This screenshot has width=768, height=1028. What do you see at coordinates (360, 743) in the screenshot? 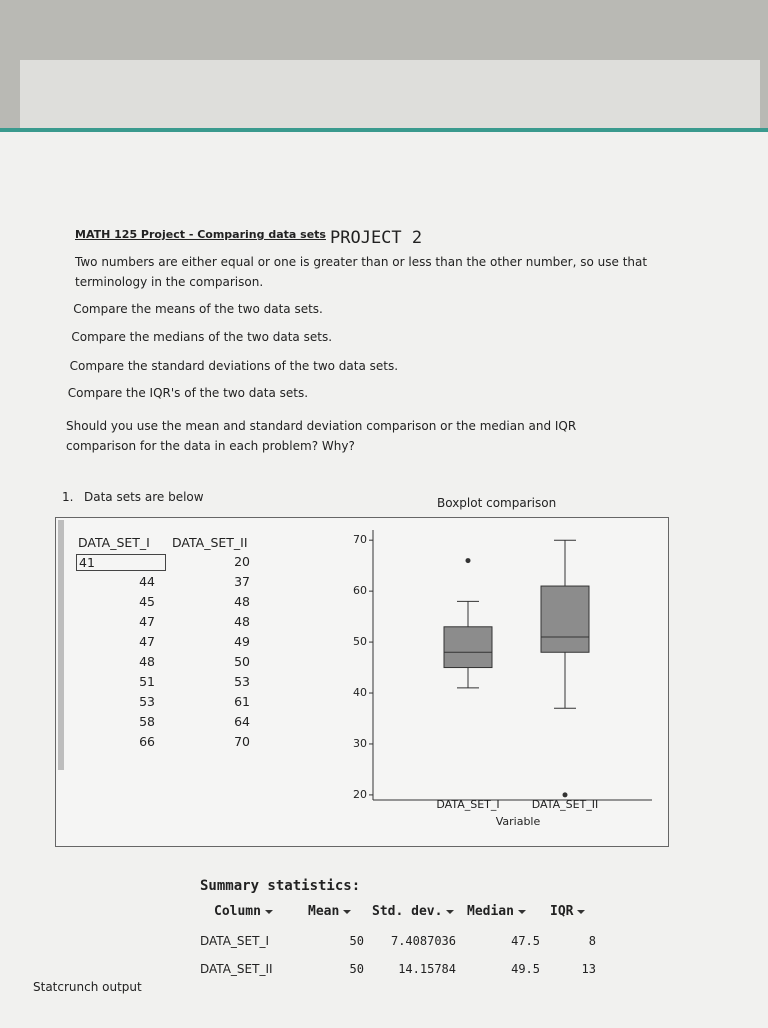
I see `y-tick-label: 30` at bounding box center [360, 743].